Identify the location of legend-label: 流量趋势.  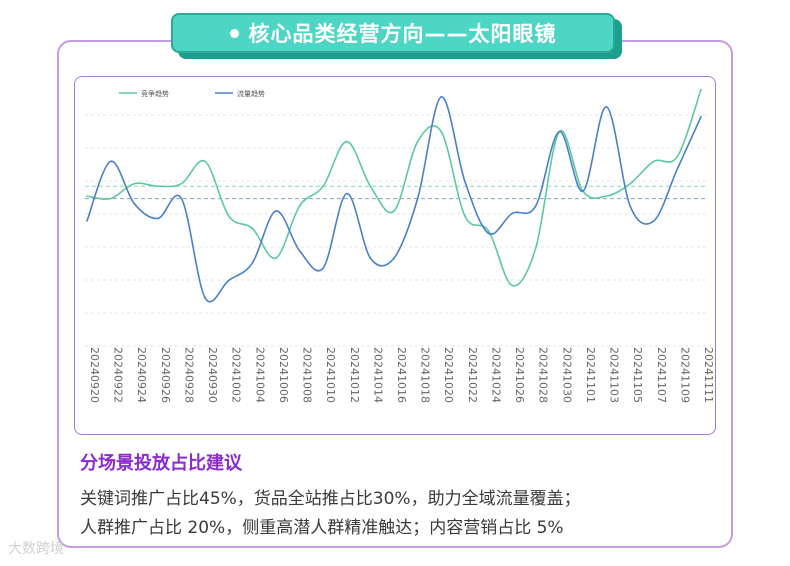
(251, 93).